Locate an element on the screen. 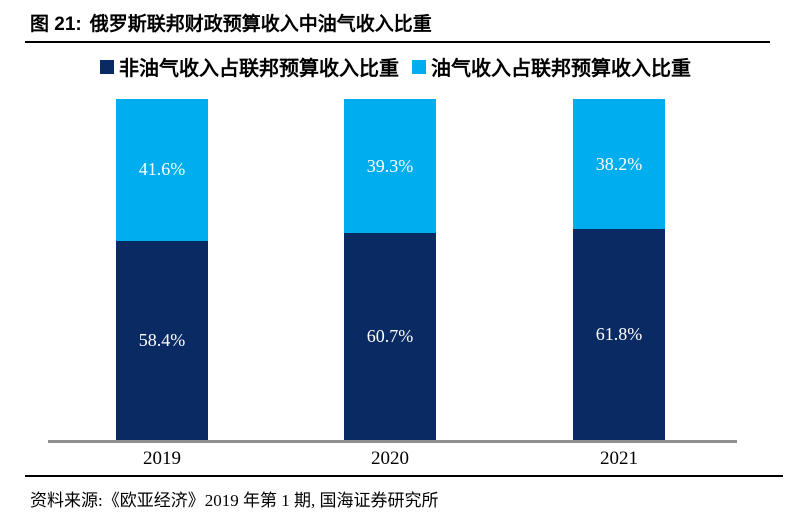 The height and width of the screenshot is (526, 791). legend-swatch-non-oilgas is located at coordinates (107, 66).